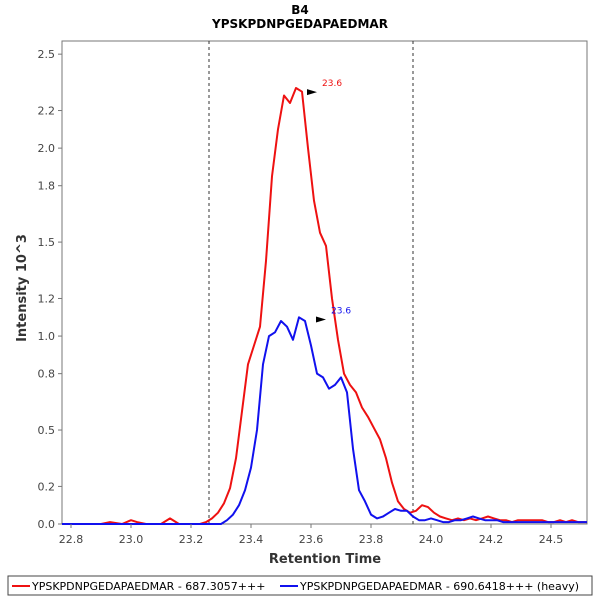  Describe the element at coordinates (71, 539) in the screenshot. I see `x-tick-label: 22.8` at that location.